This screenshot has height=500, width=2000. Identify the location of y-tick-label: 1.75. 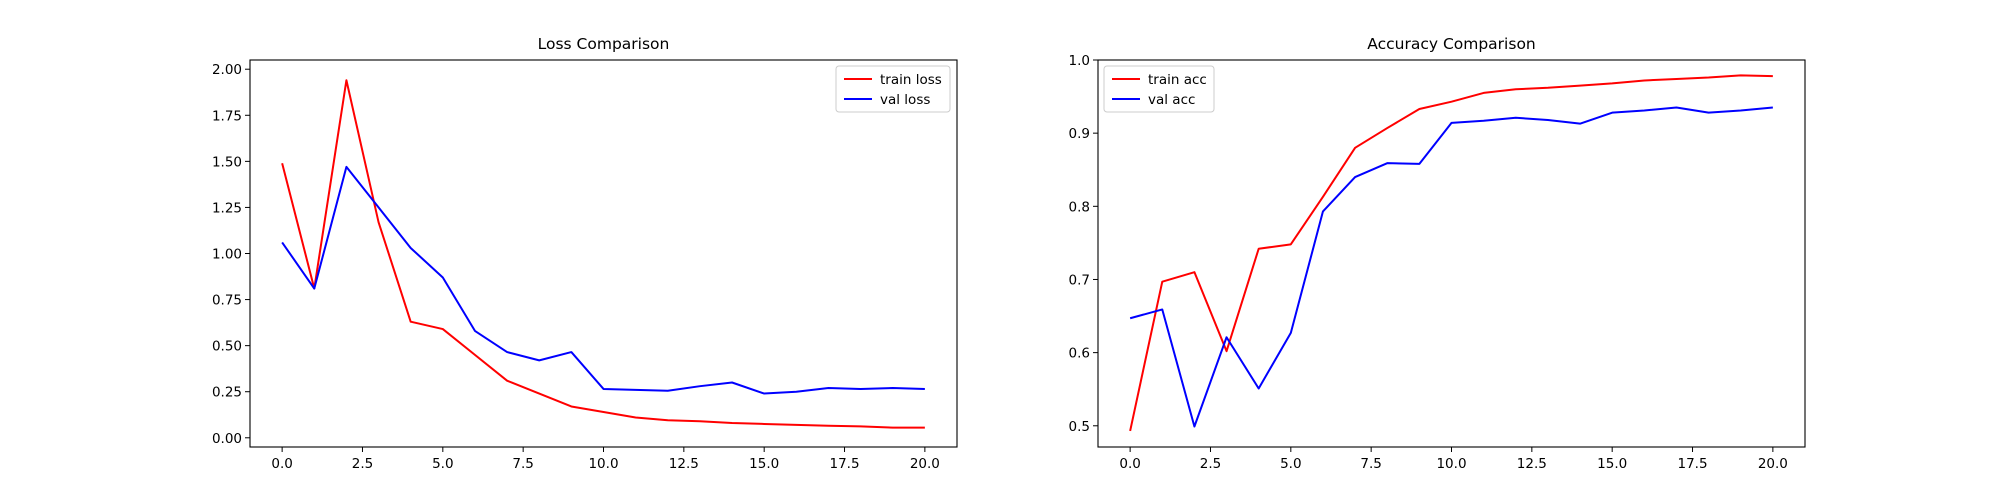
(227, 116).